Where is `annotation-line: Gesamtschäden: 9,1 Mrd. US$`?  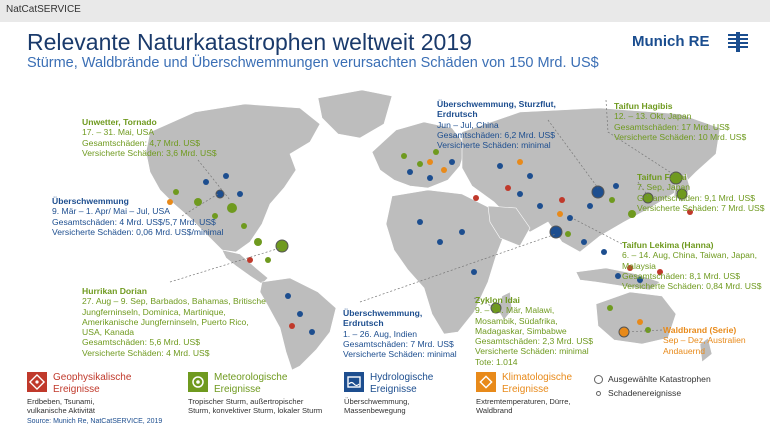
annotation-line: Gesamtschäden: 9,1 Mrd. US$ is located at coordinates (696, 197).